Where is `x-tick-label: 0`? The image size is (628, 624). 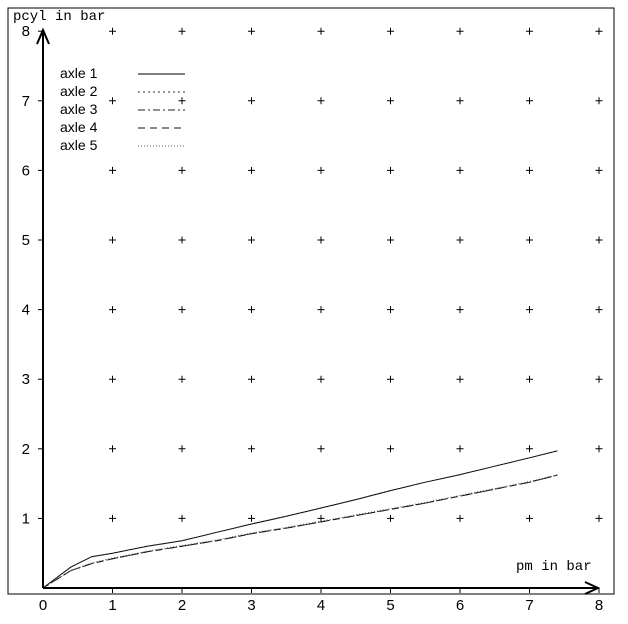 x-tick-label: 0 is located at coordinates (43, 605).